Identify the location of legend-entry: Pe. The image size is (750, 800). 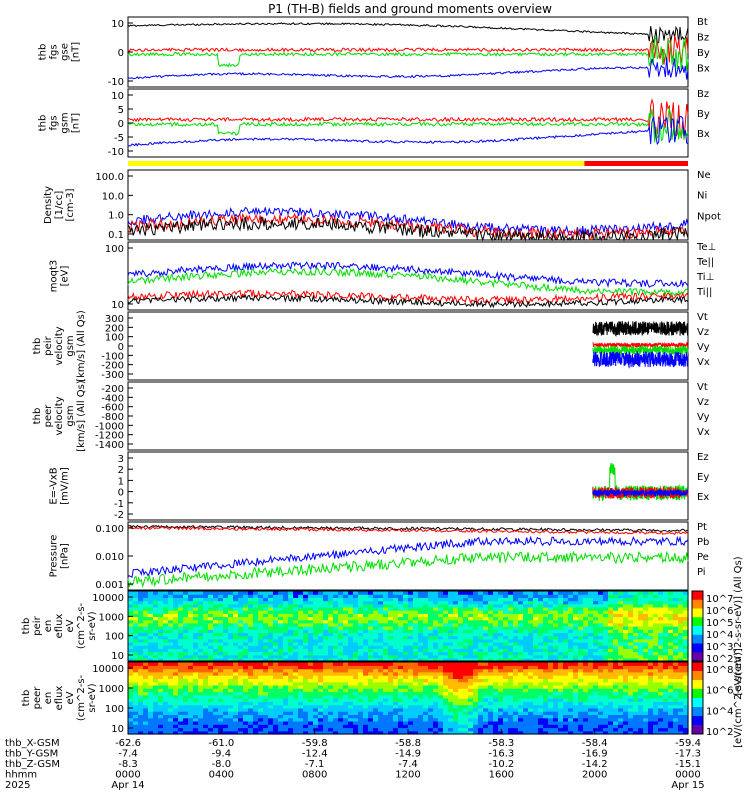
(703, 557).